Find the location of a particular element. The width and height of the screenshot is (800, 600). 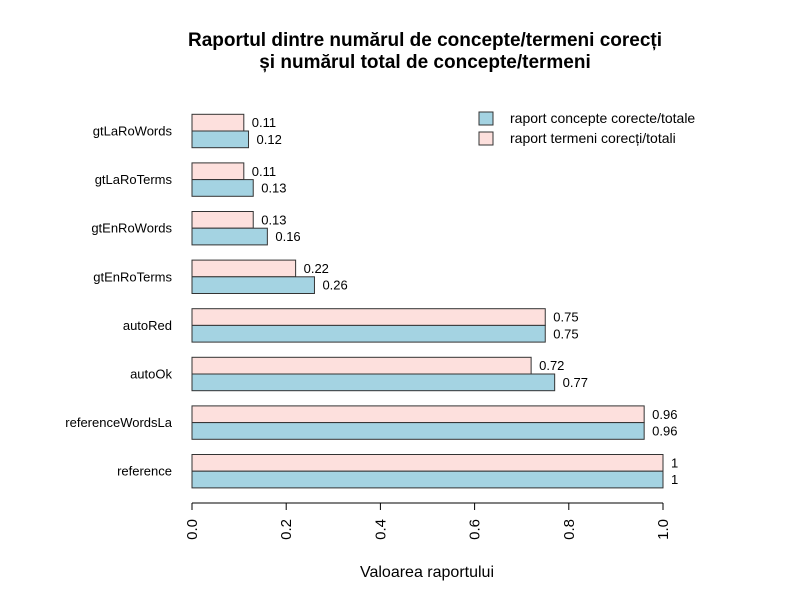

category-label-gtLaRoTerms: gtLaRoTerms is located at coordinates (134, 179).